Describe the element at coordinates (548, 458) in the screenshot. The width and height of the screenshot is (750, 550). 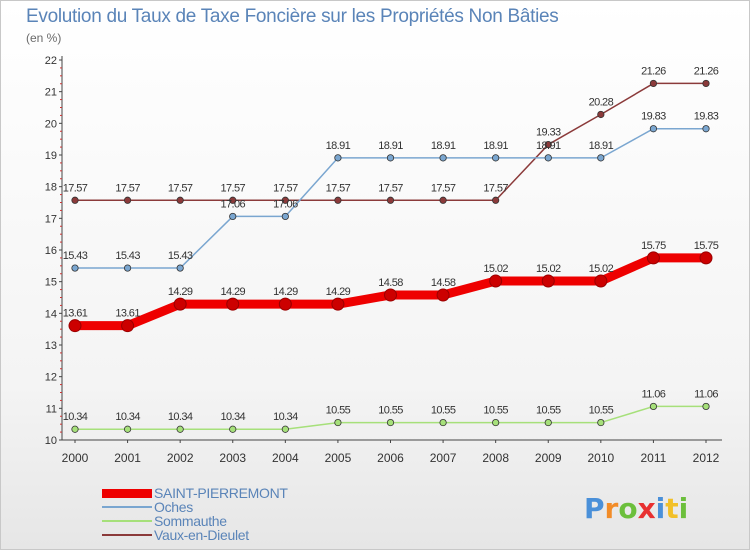
I see `x-tick-label: 2009` at that location.